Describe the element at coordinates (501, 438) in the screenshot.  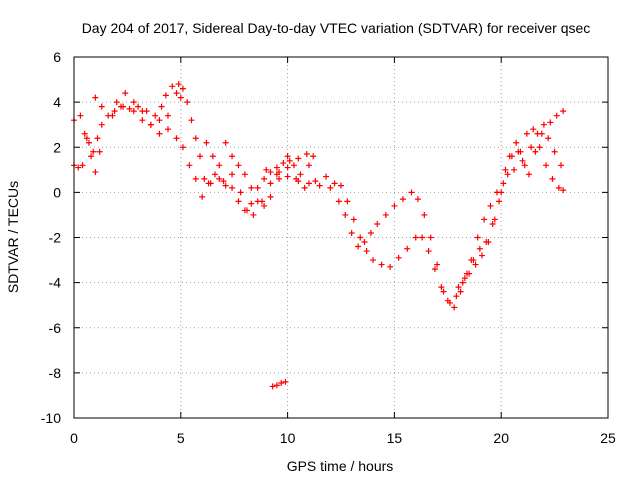
I see `x-tick-label: 20` at that location.